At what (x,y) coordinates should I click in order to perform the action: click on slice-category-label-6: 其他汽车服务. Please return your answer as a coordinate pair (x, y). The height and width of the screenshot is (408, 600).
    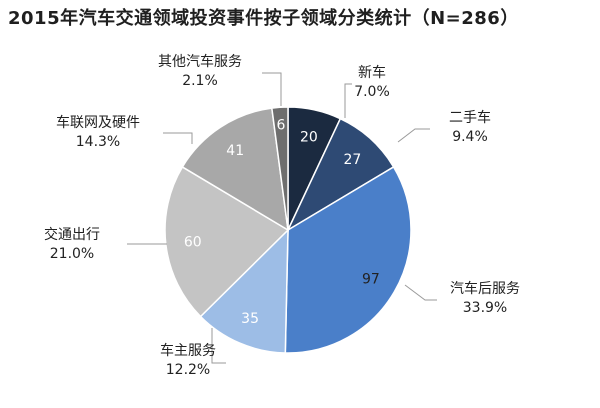
    Looking at the image, I should click on (200, 61).